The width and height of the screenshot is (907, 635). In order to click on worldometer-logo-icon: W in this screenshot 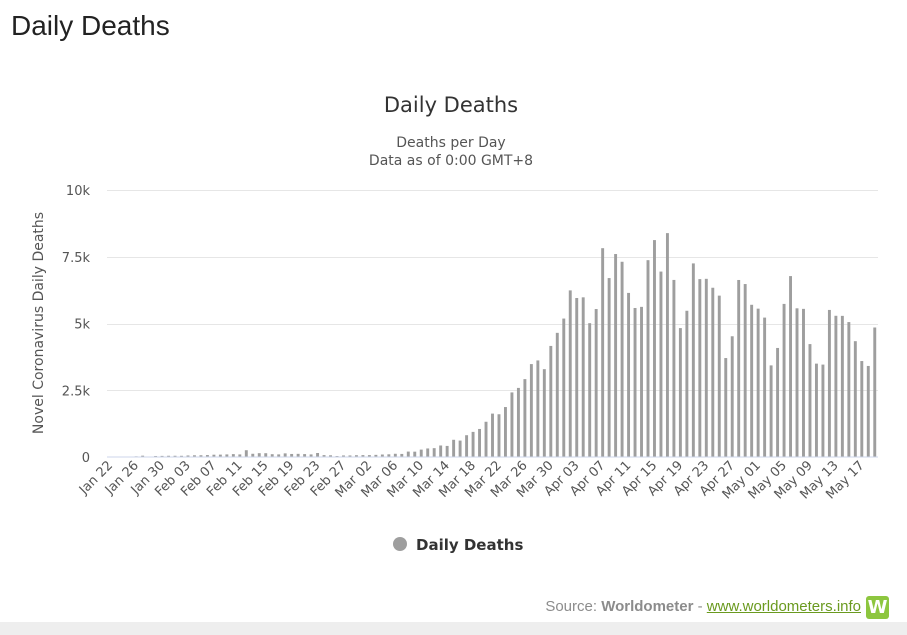, I will do `click(877, 607)`.